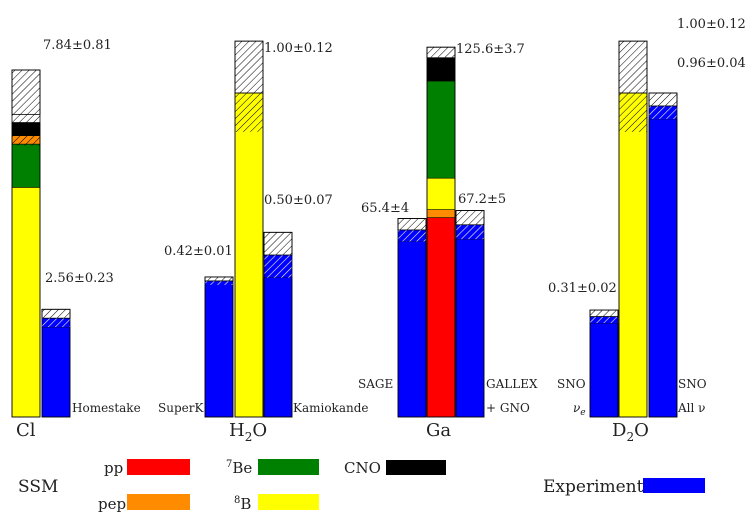 The image size is (747, 529). I want to click on caption-superk: SuperK, so click(181, 408).